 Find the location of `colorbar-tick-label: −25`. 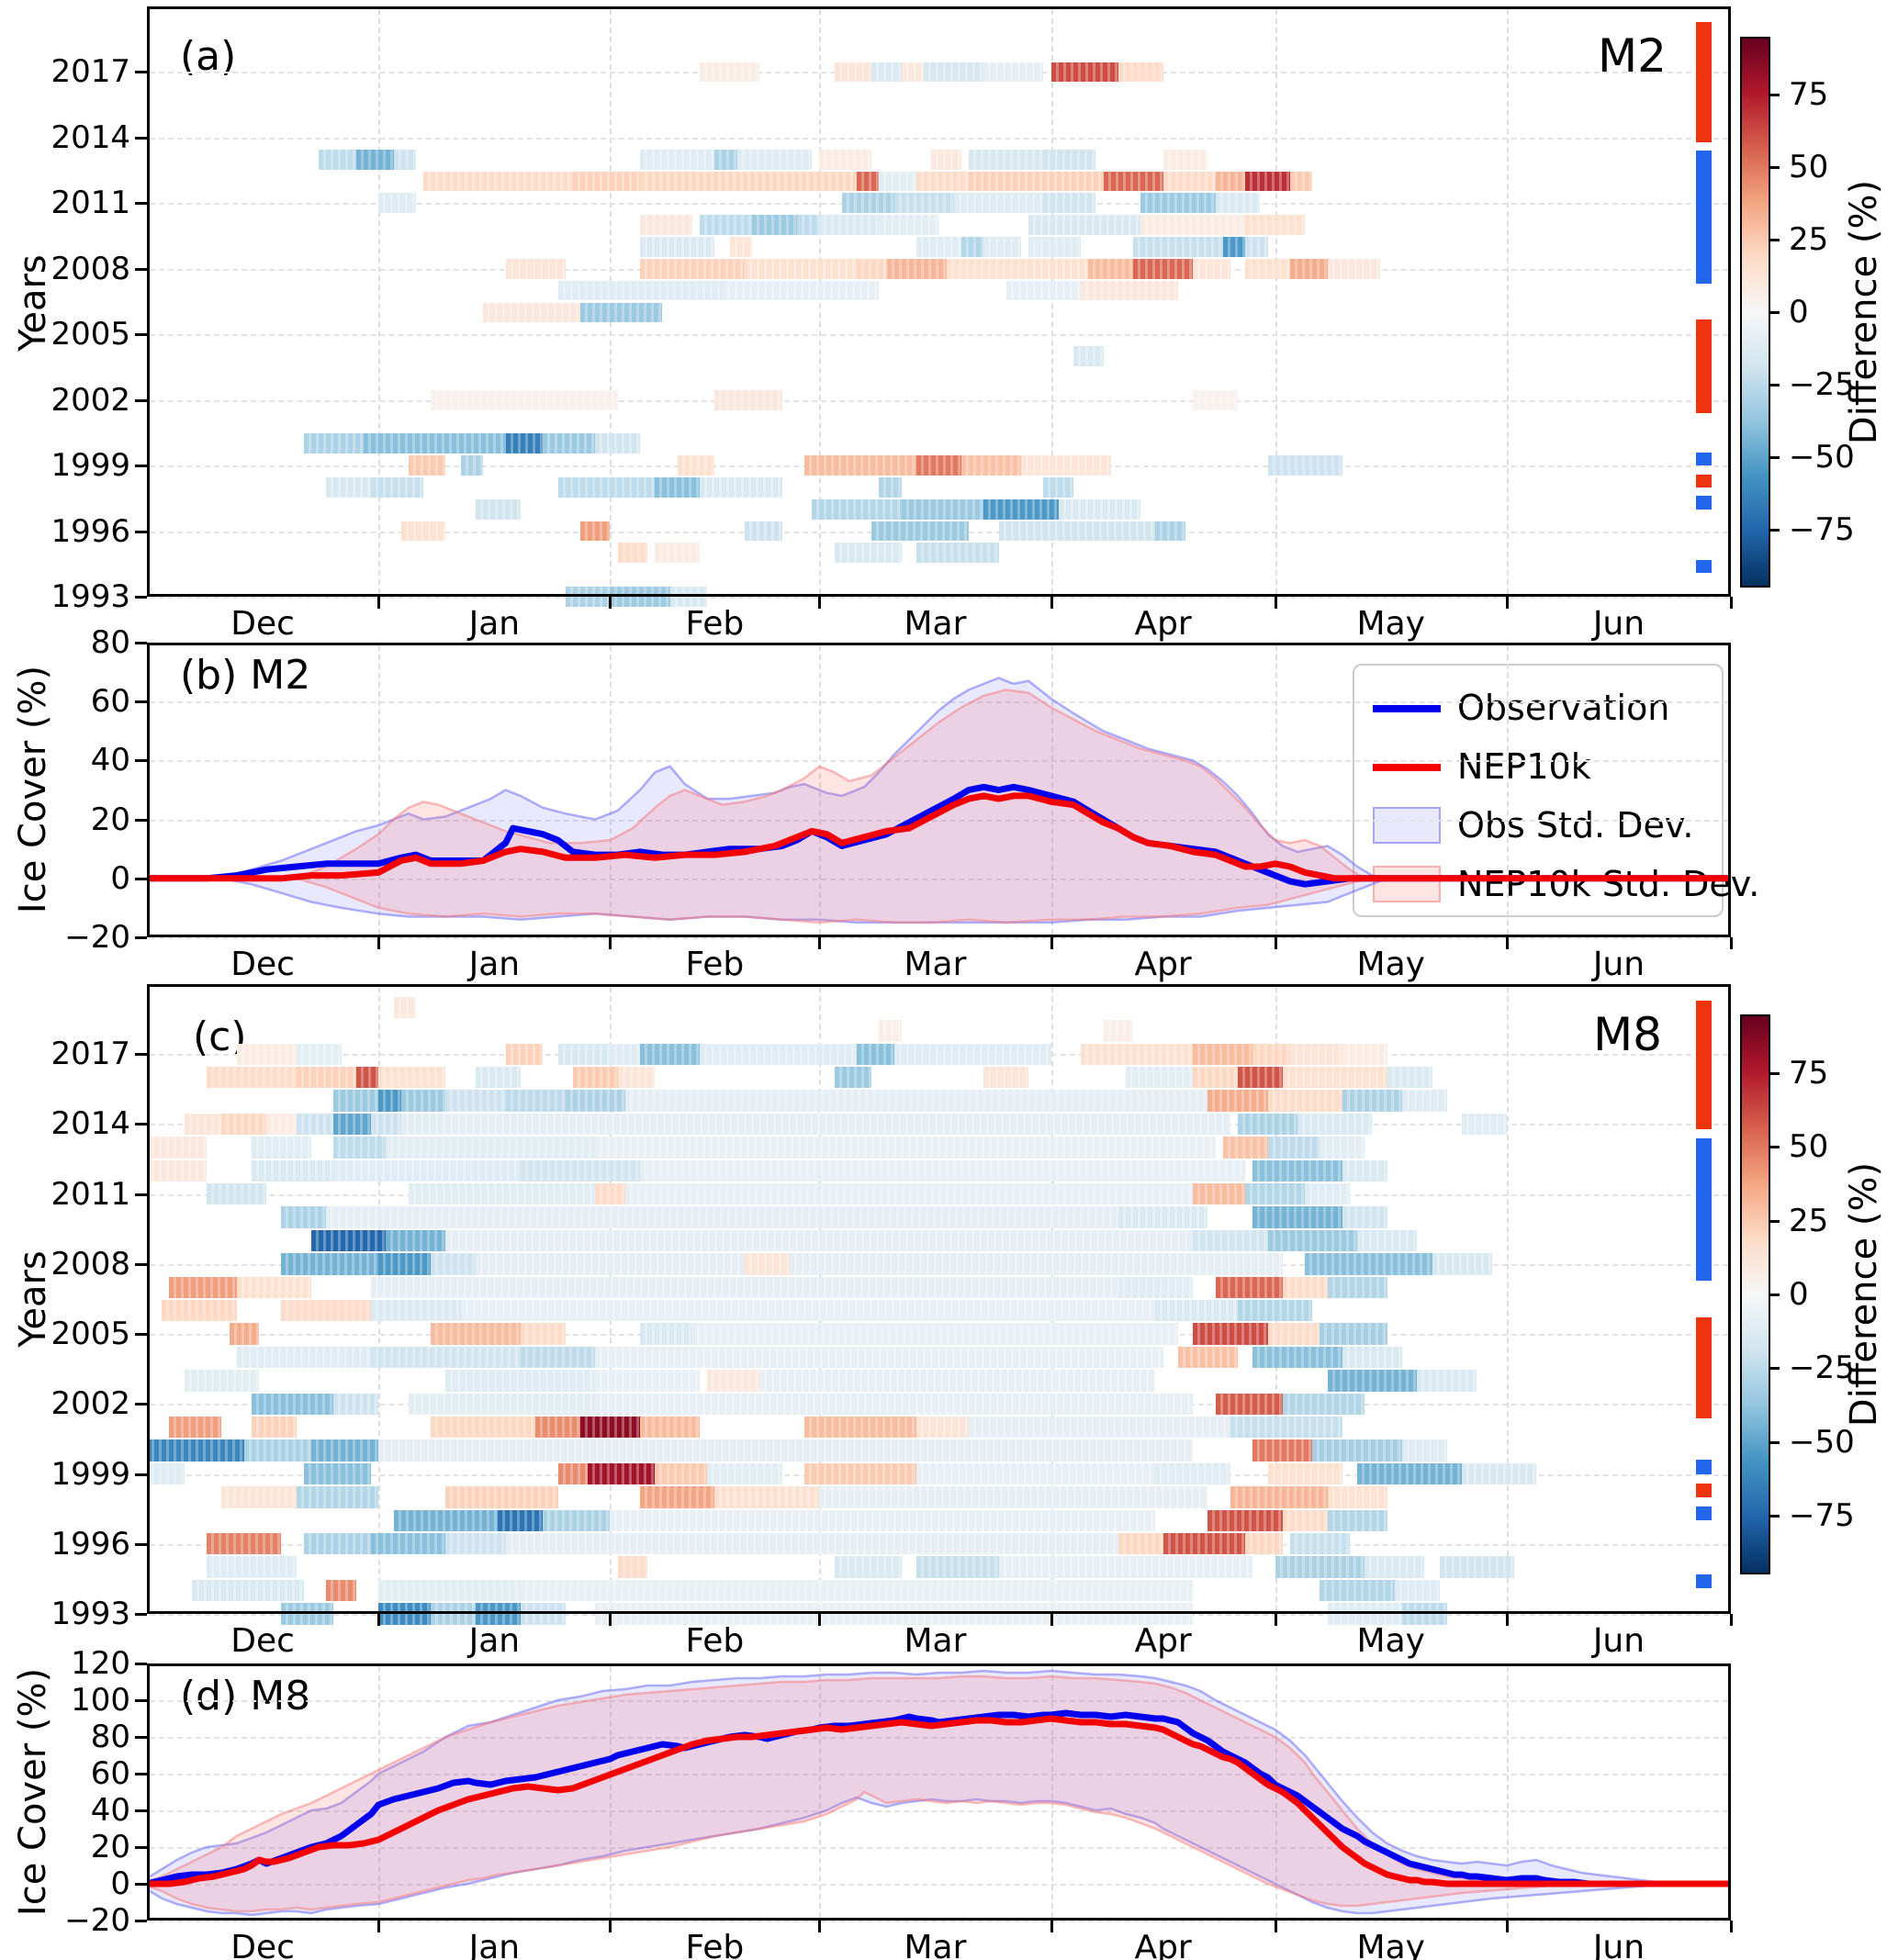

colorbar-tick-label: −25 is located at coordinates (1822, 384).